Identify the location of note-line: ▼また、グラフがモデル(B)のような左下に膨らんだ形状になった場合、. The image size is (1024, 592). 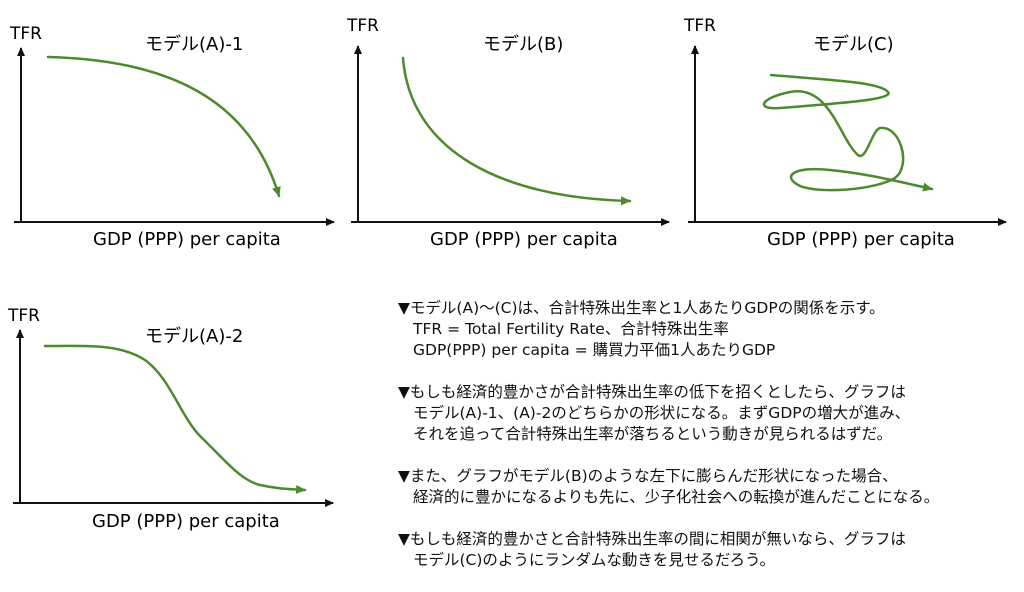
(648, 476).